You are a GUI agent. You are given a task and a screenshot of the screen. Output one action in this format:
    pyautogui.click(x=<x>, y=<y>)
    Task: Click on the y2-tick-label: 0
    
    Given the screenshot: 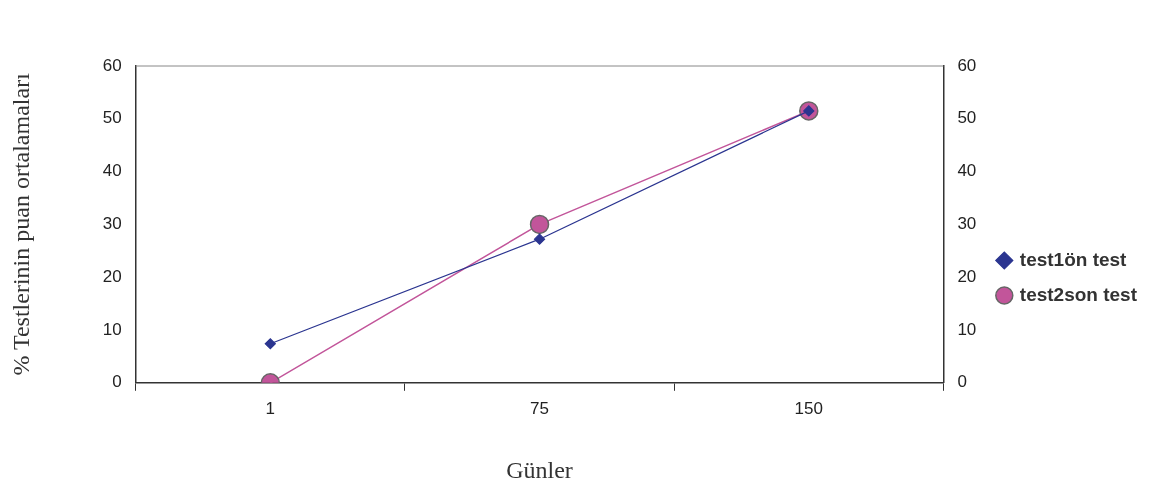 What is the action you would take?
    pyautogui.click(x=962, y=382)
    